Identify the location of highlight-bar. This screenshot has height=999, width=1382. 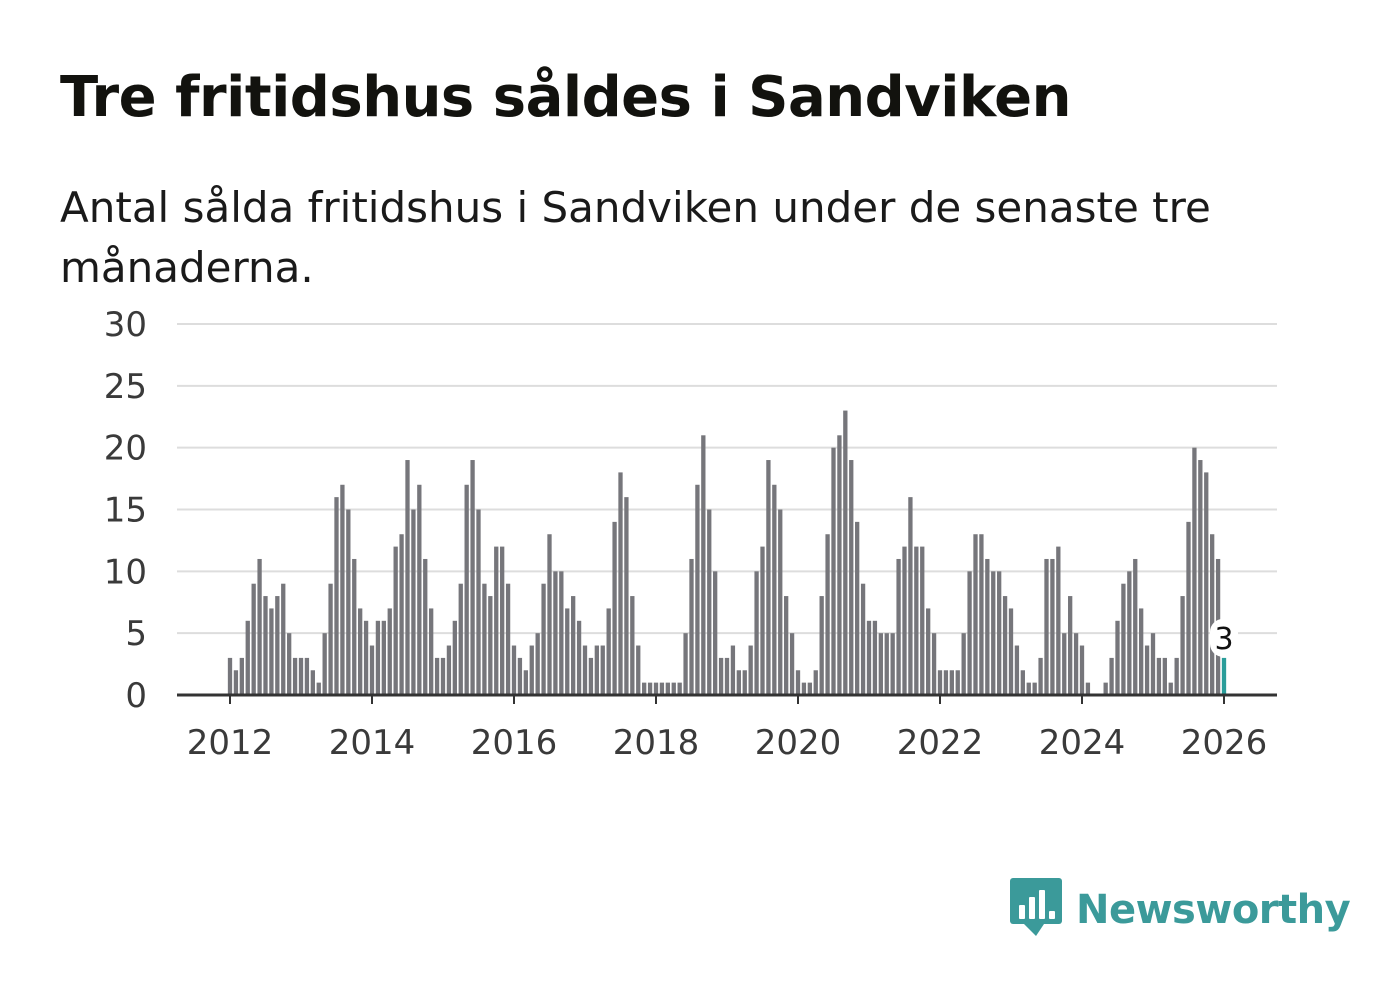
(1224, 676).